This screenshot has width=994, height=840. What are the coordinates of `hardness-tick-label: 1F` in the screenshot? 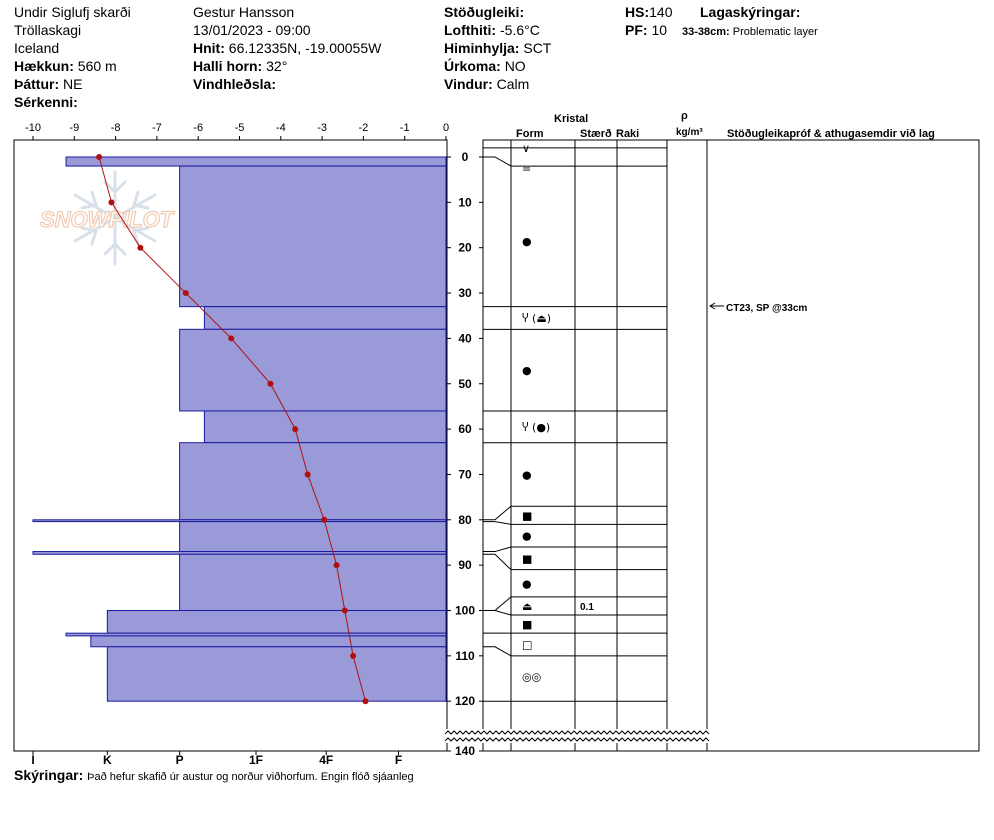 It's located at (256, 760).